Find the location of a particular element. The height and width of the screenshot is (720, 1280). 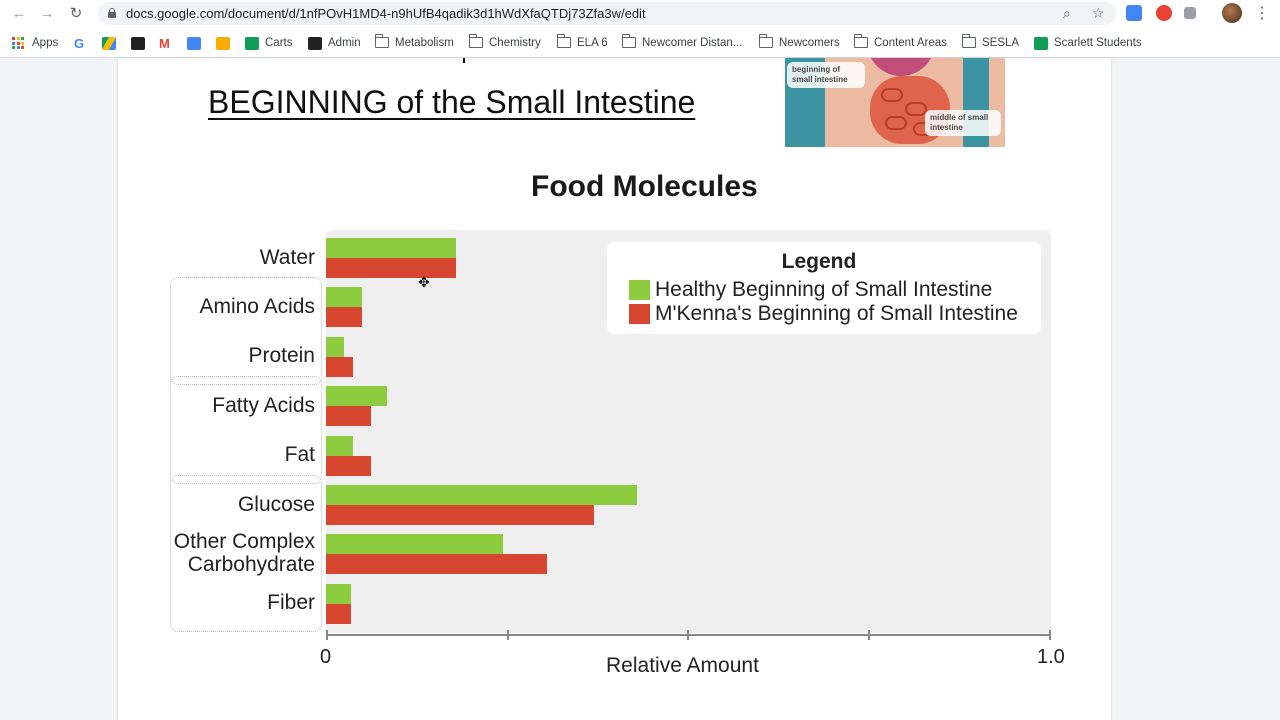

bookmark-calendar is located at coordinates (197, 43).